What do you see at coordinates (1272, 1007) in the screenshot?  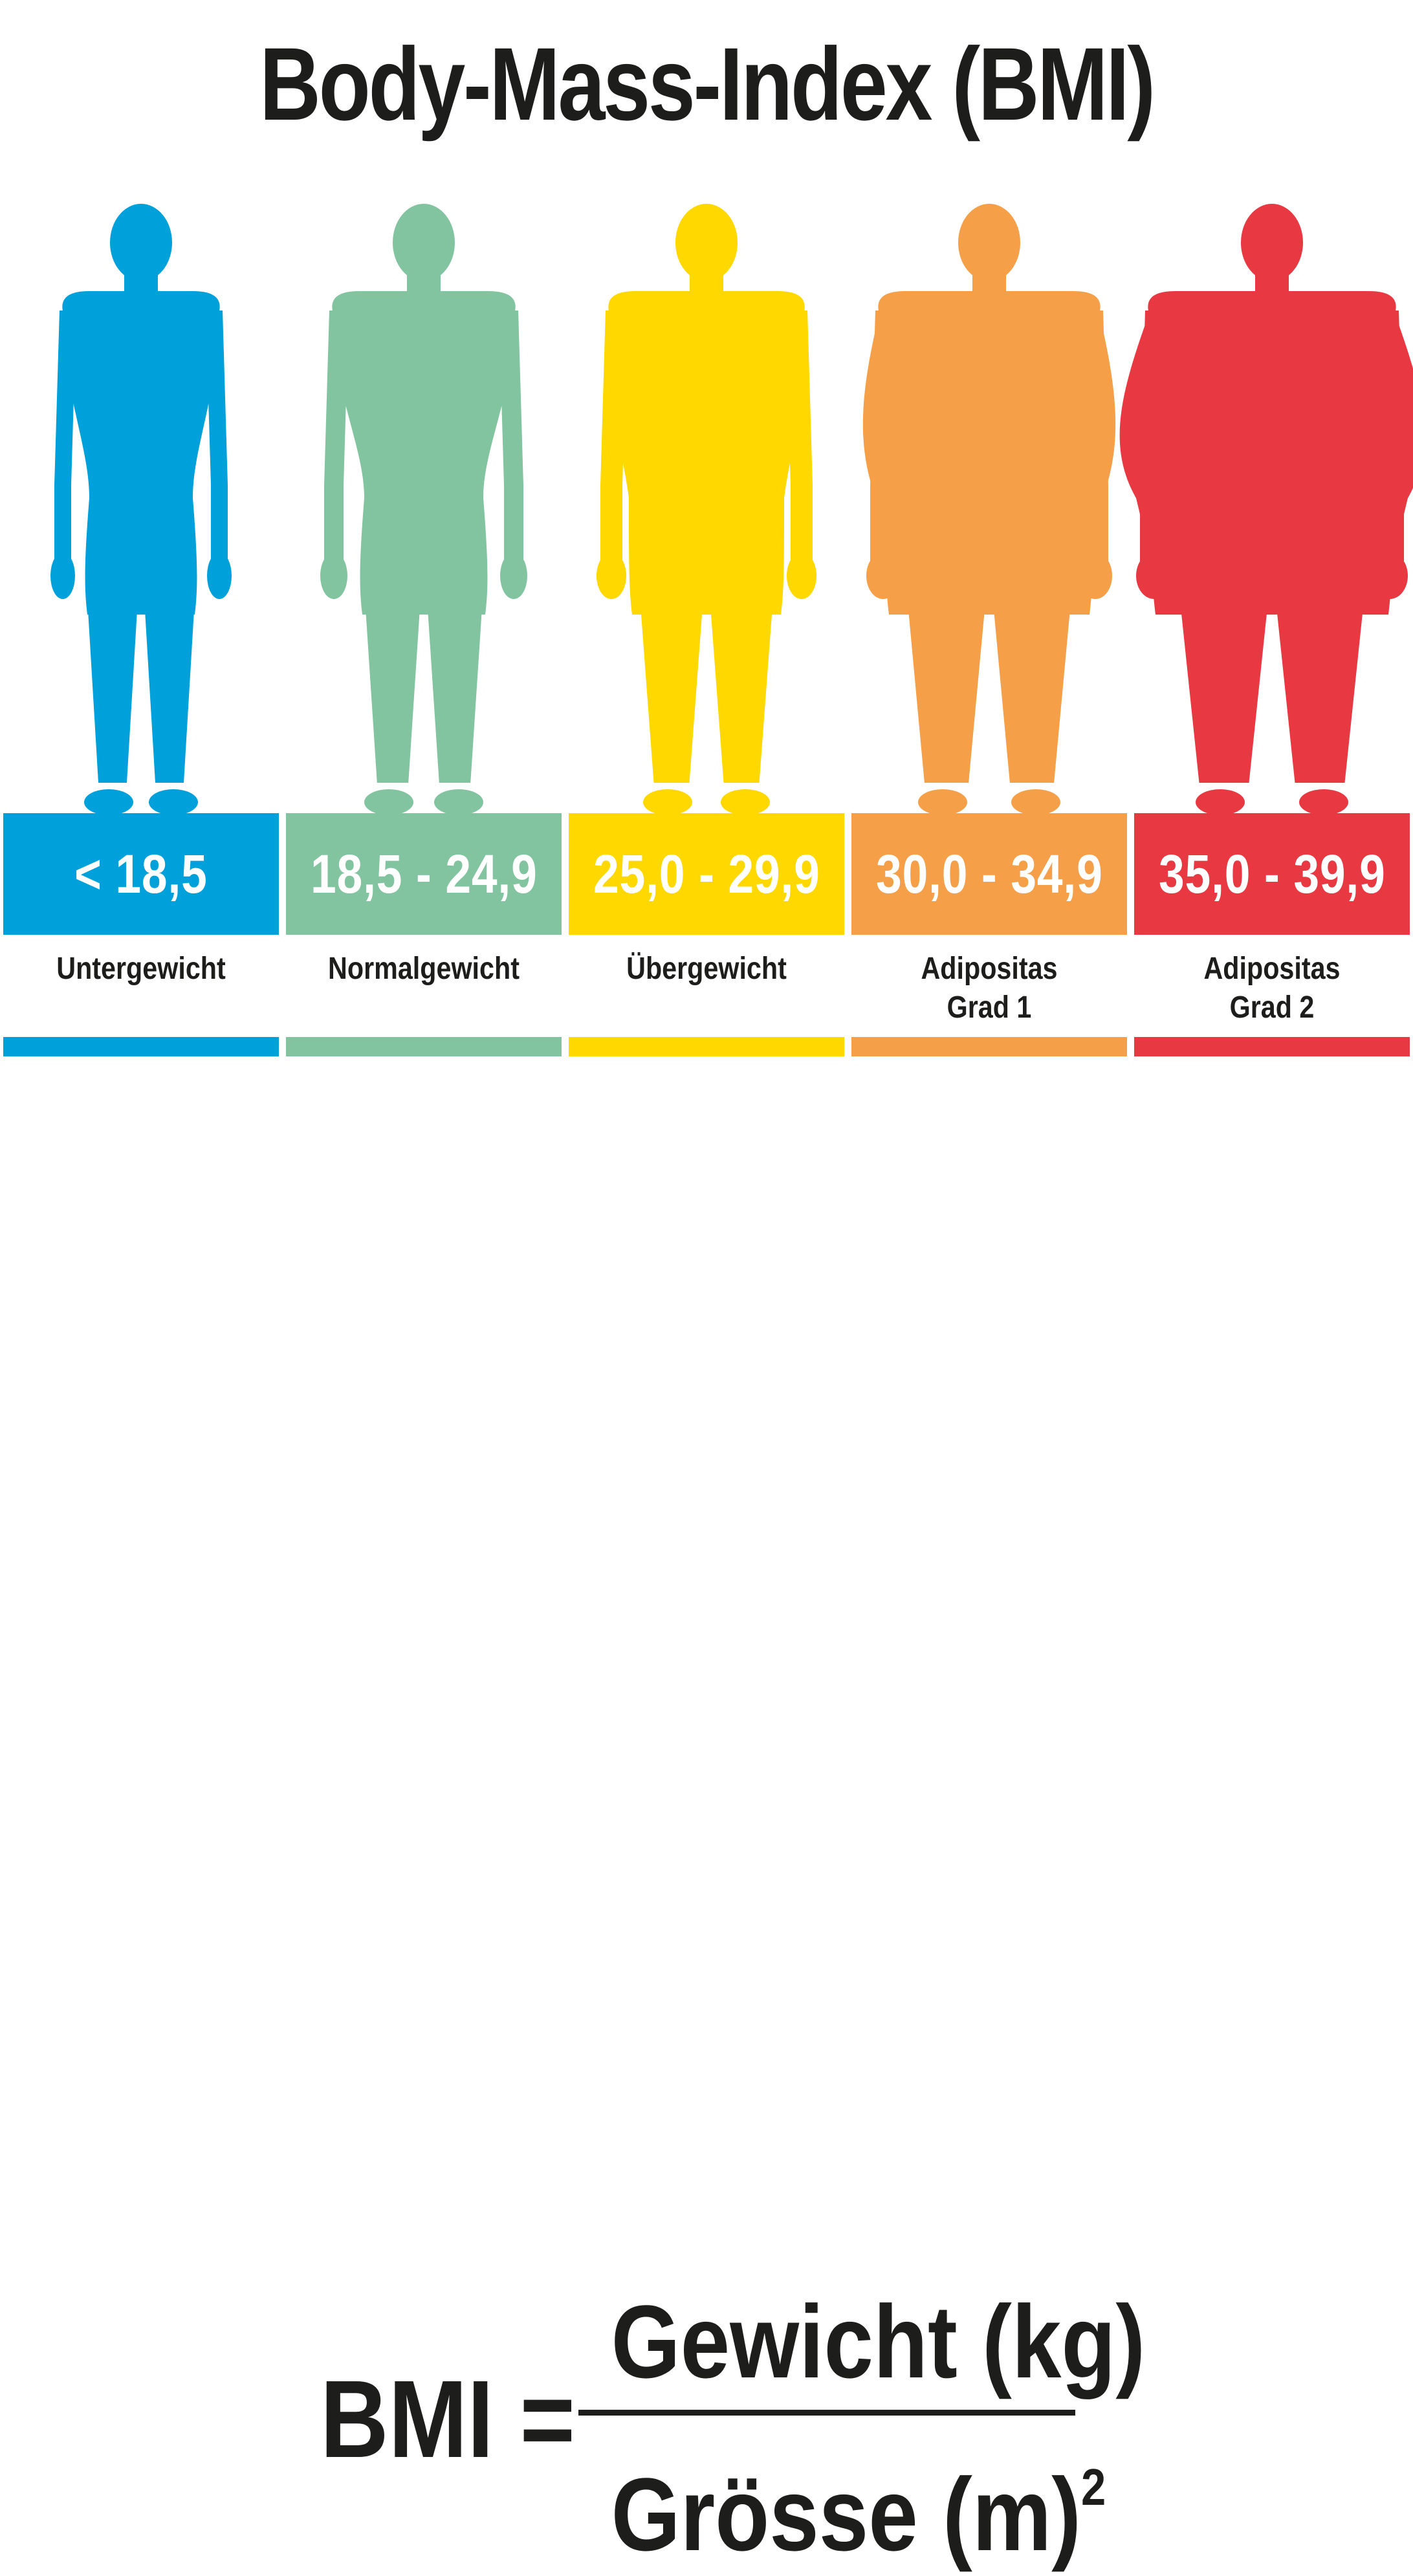 I see `category-label-line: Grad 2` at bounding box center [1272, 1007].